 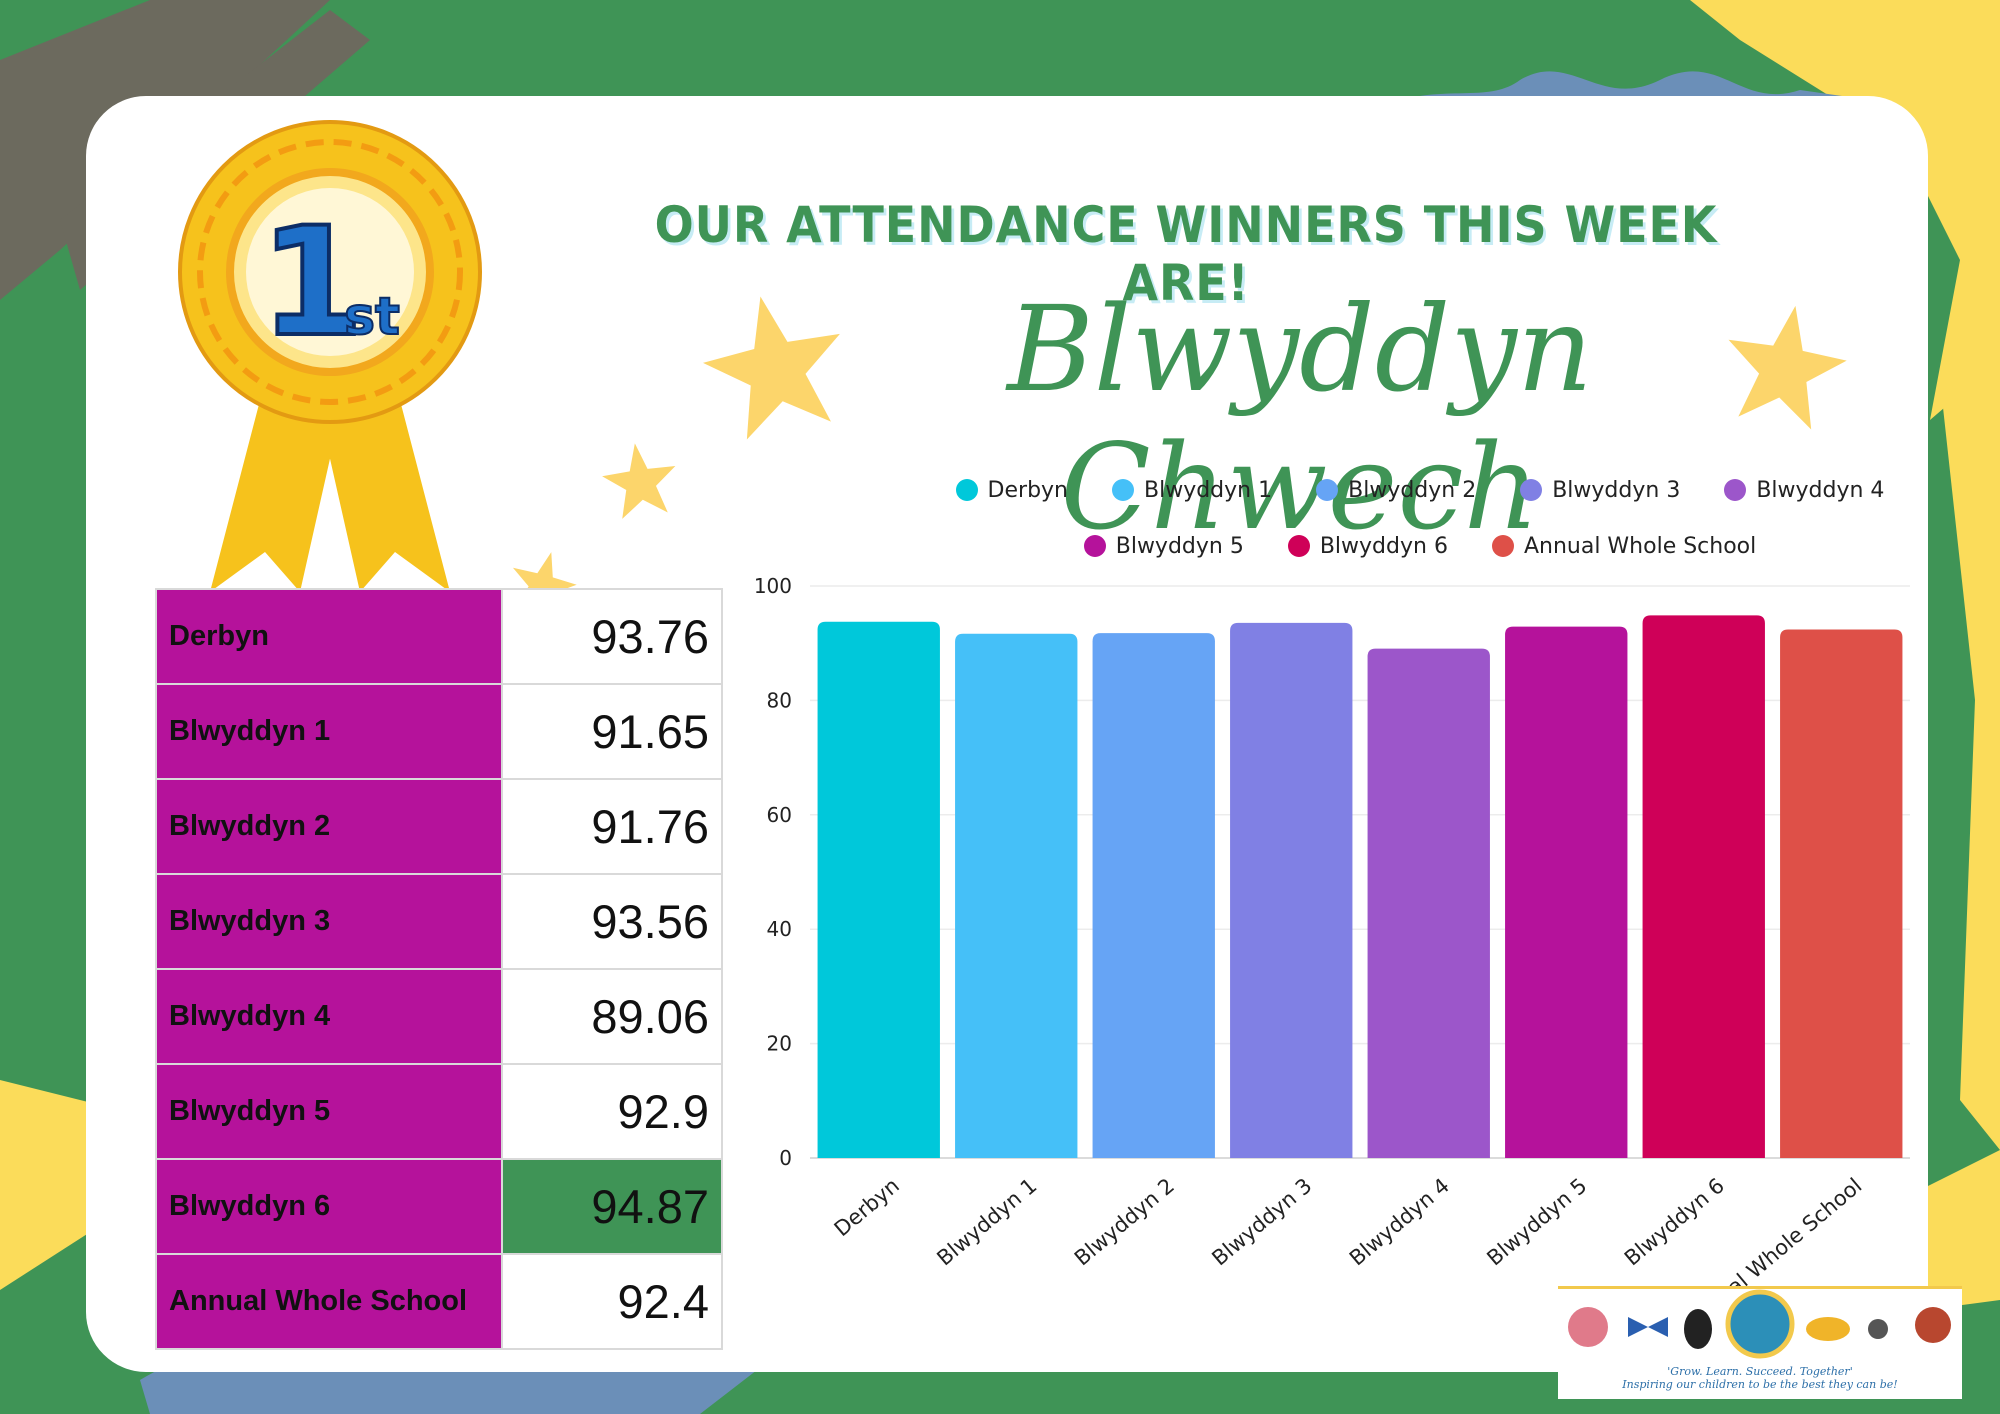 I want to click on y-tick-label: 20, so click(x=779, y=1044).